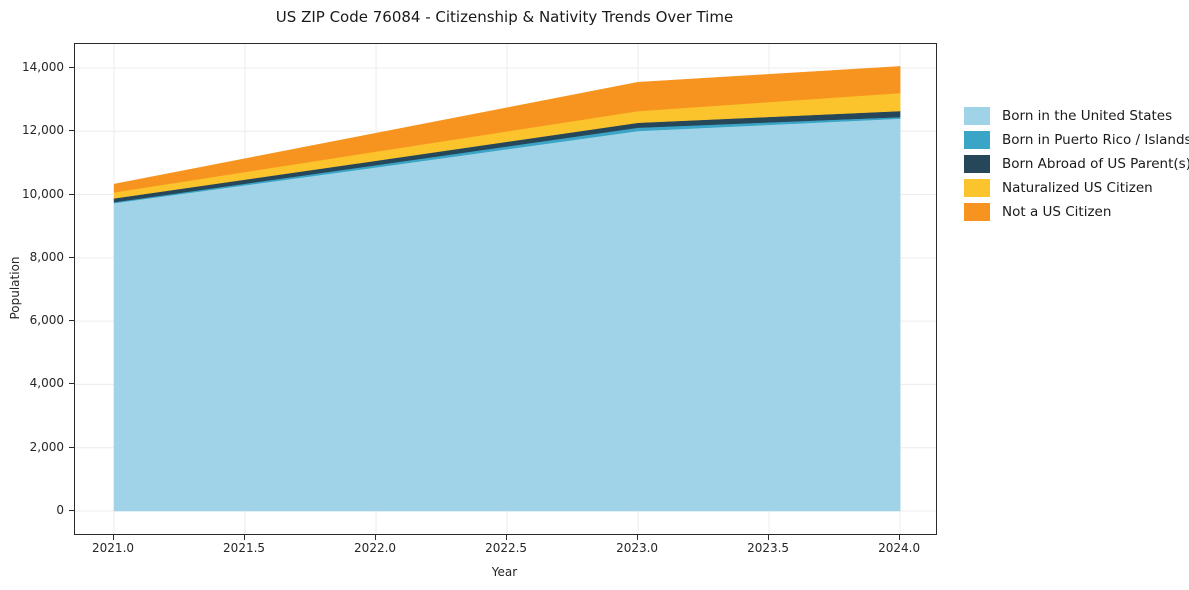  I want to click on legend-item: Not a US Citizen, so click(1076, 212).